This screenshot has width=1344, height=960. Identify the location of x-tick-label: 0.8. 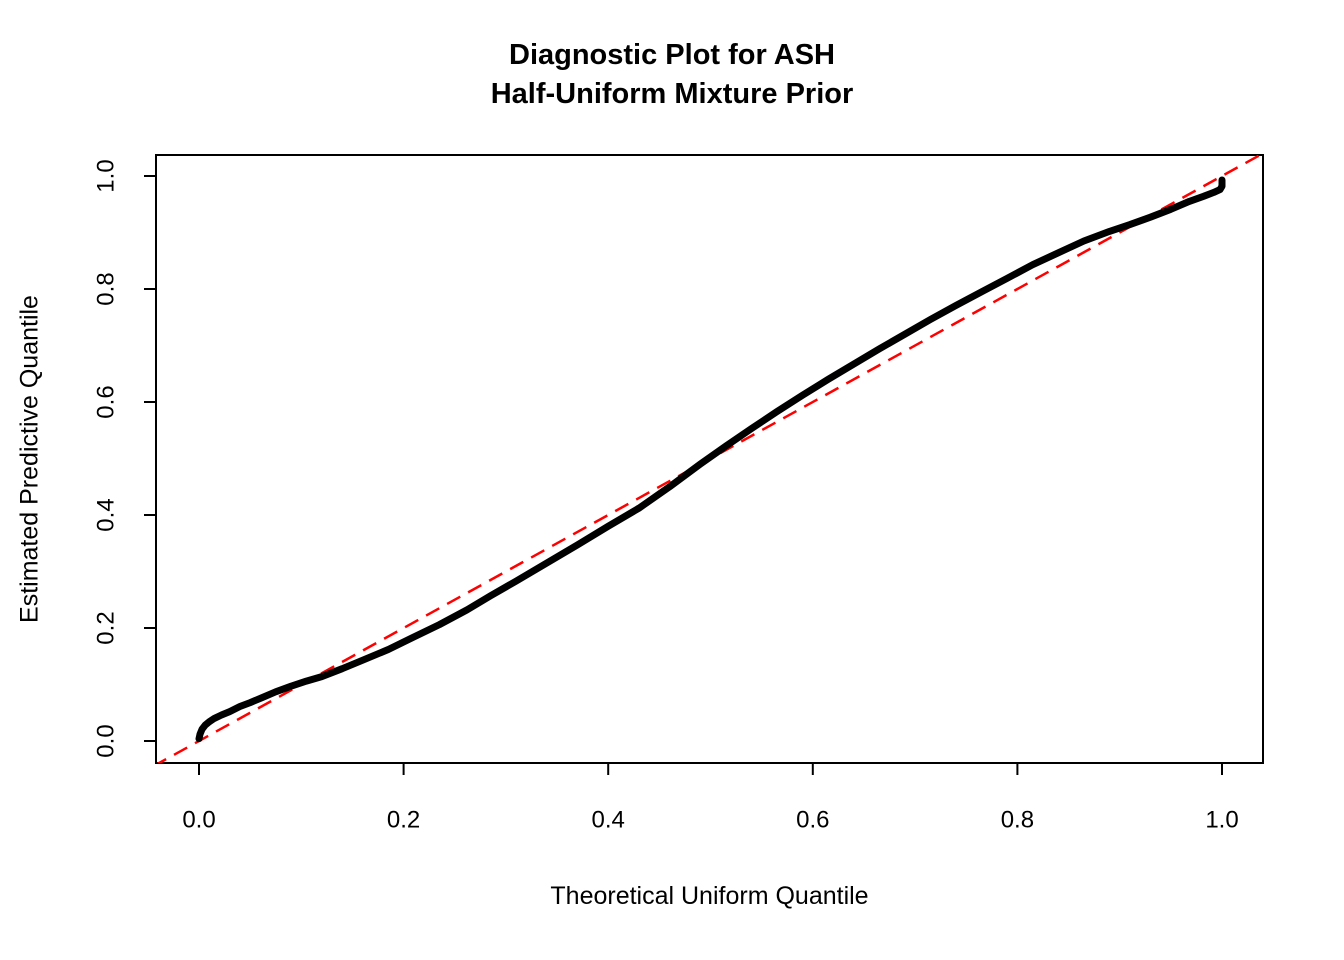
(1017, 820).